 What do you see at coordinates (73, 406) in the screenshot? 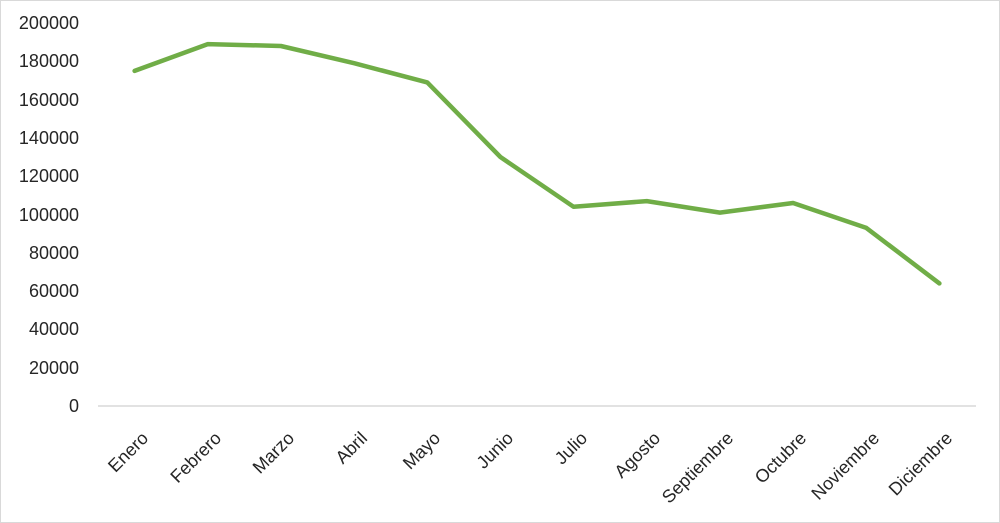
I see `y-axis-tick-label: 0` at bounding box center [73, 406].